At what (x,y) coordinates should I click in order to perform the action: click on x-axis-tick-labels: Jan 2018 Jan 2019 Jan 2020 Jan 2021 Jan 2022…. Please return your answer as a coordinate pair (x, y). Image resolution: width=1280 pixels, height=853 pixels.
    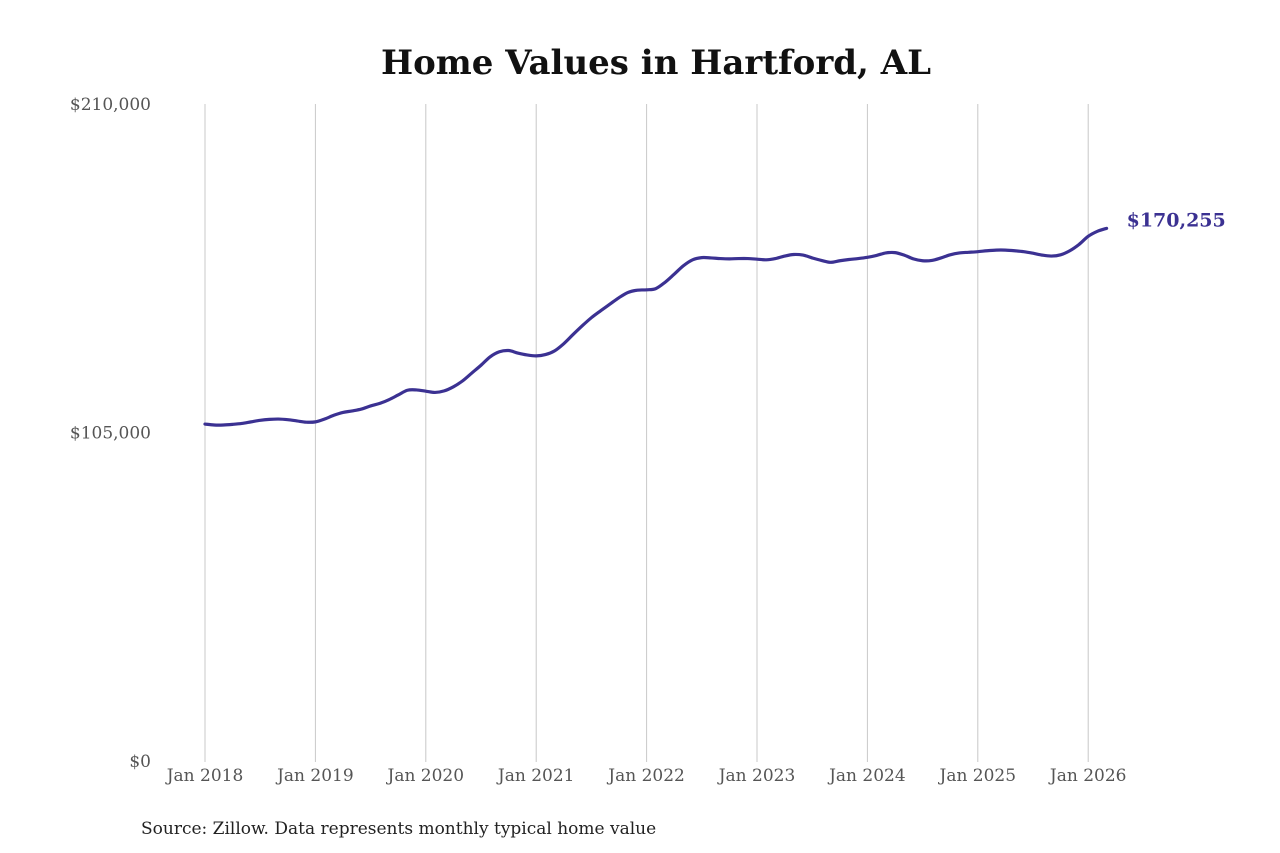
    Looking at the image, I should click on (646, 776).